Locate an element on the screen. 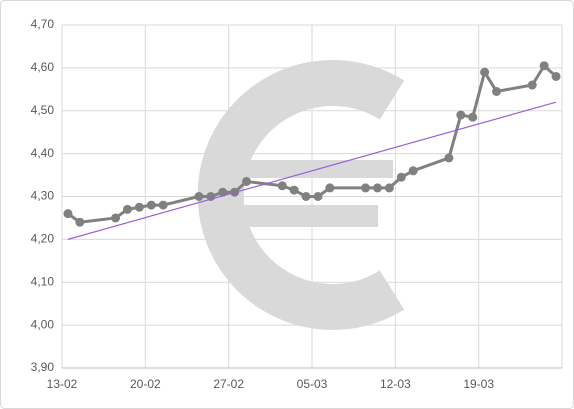 The image size is (574, 409). y-tick-label: 4,60 is located at coordinates (43, 67).